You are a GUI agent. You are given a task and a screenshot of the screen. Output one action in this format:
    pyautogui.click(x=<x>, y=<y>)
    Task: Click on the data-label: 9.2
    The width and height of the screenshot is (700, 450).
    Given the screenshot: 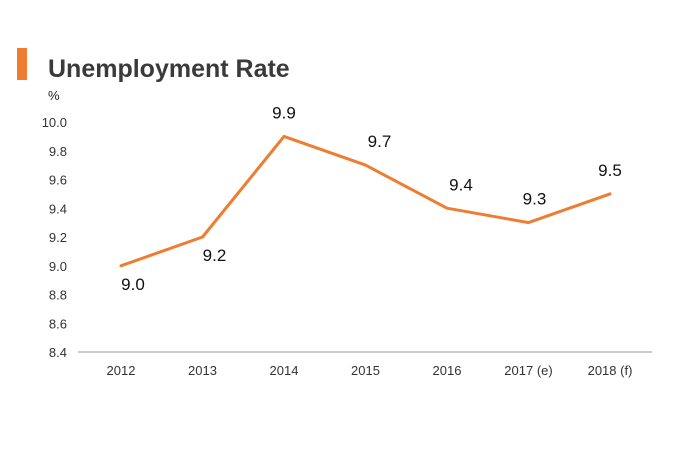 What is the action you would take?
    pyautogui.click(x=215, y=255)
    